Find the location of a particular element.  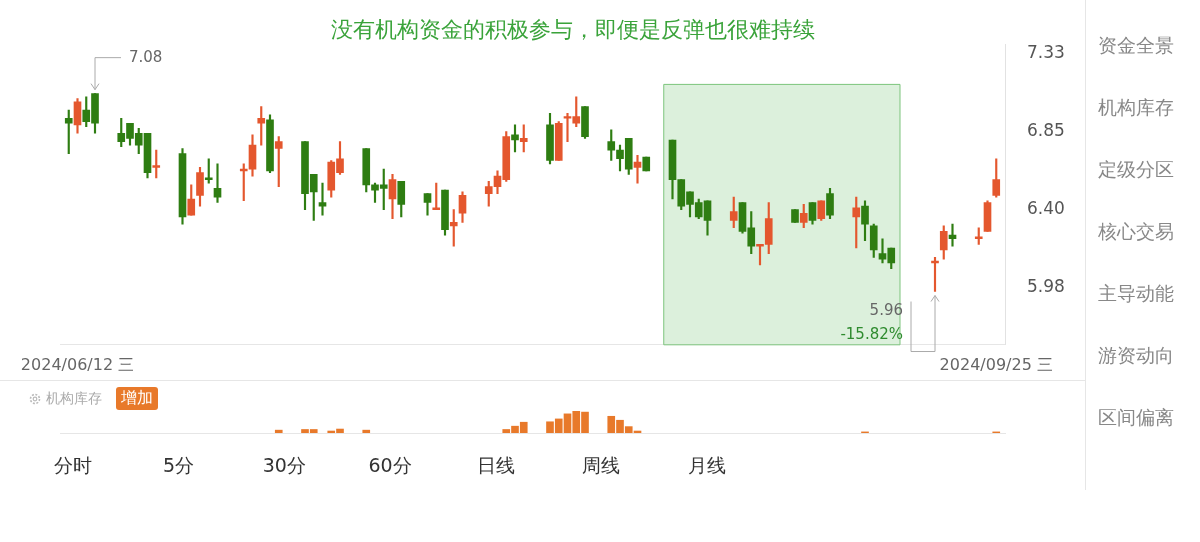

text: 资金全景 is located at coordinates (1136, 45).